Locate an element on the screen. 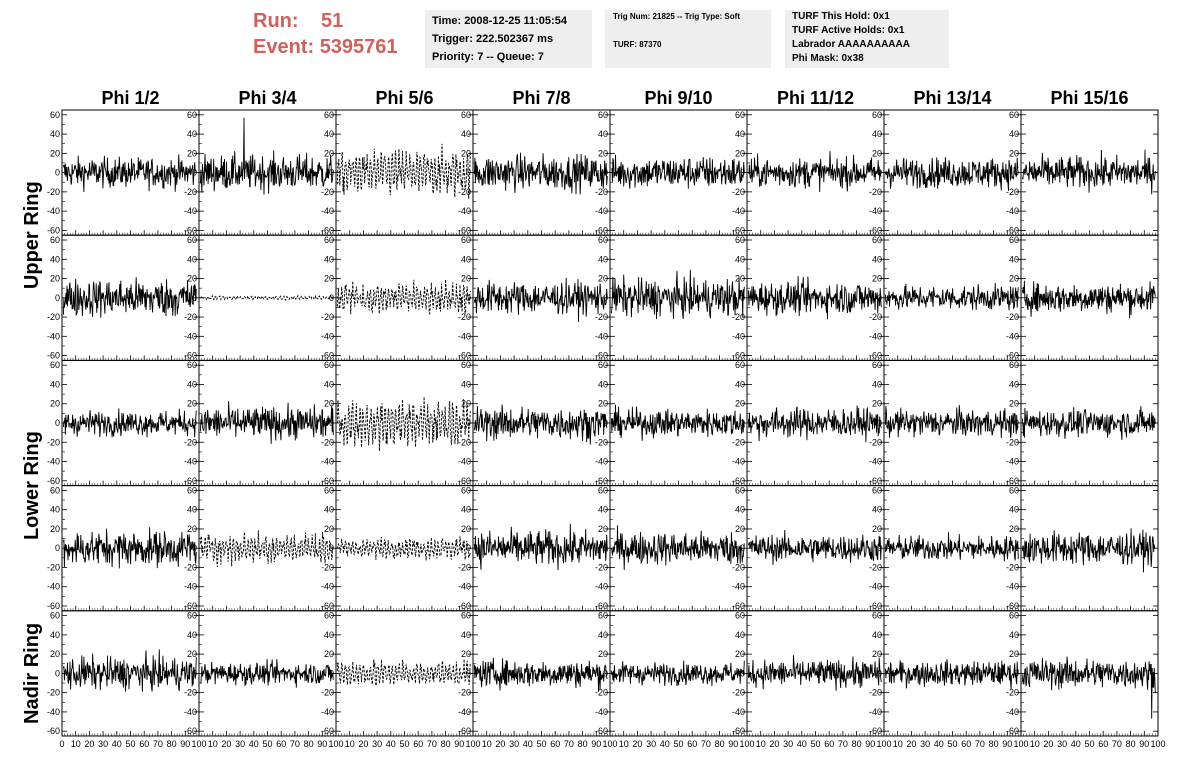 The width and height of the screenshot is (1196, 772). x-tick-label: 50 is located at coordinates (1089, 744).